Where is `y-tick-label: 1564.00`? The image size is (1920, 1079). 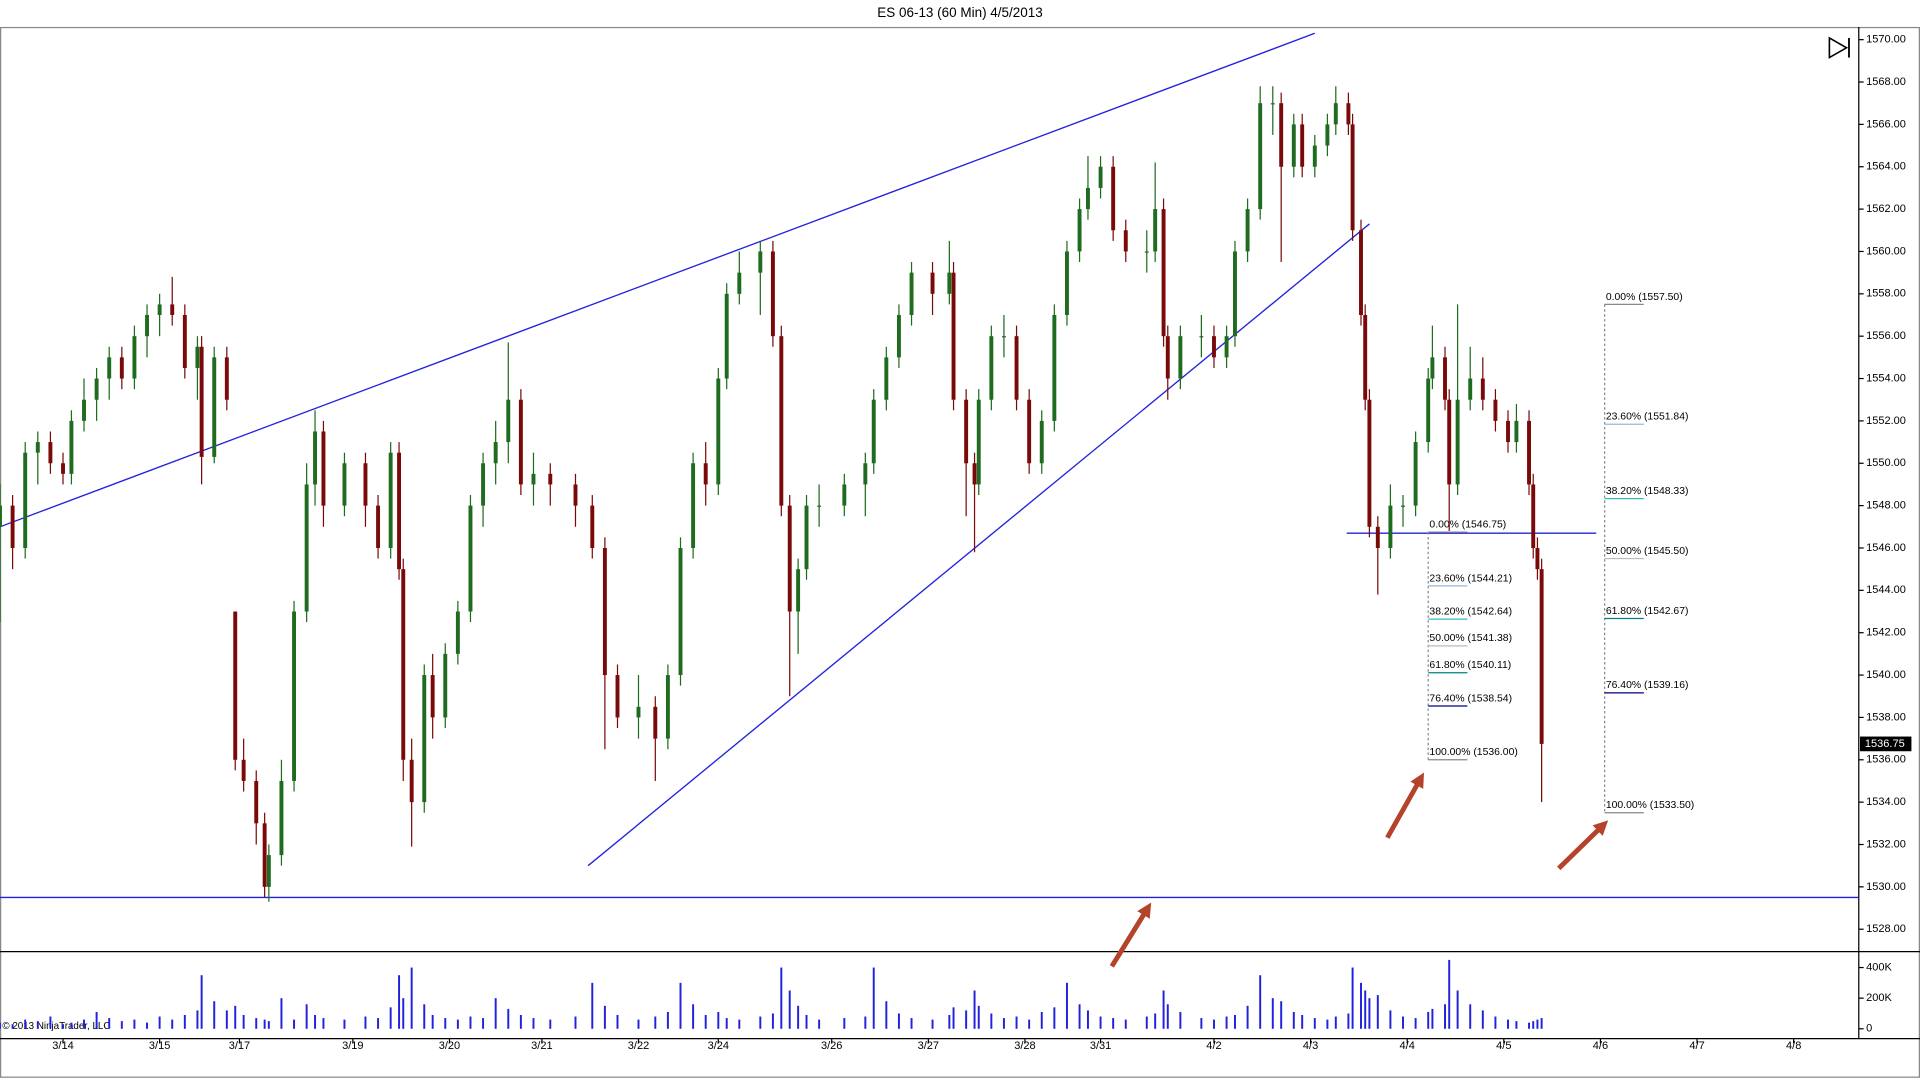
y-tick-label: 1564.00 is located at coordinates (1886, 167).